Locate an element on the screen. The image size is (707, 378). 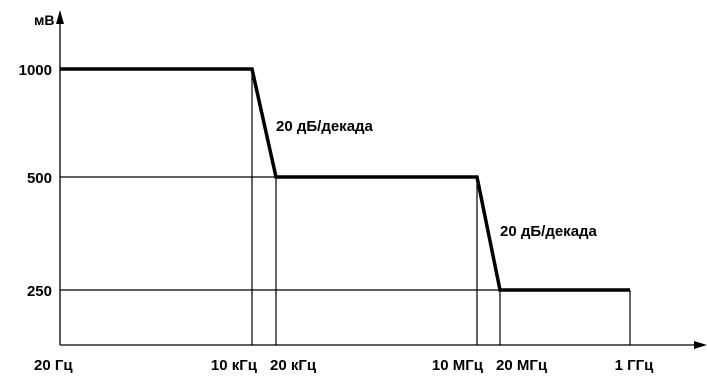
x-tick-label-5: 1 ГГц is located at coordinates (635, 365).